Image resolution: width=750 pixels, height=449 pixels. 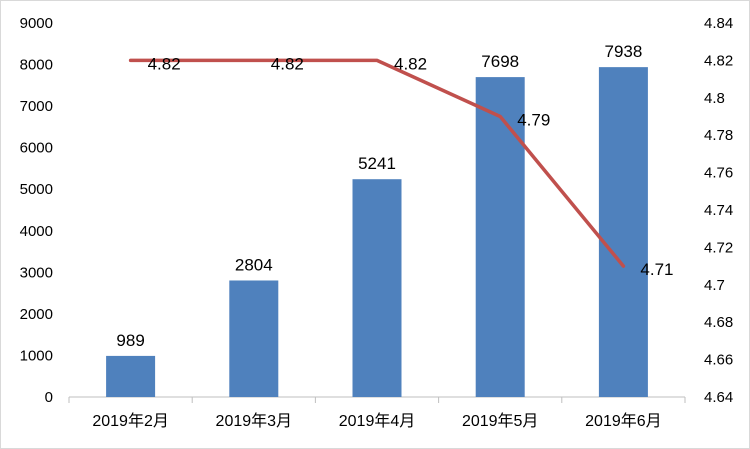 I want to click on x-tick-label: 2019年5月, so click(x=500, y=421).